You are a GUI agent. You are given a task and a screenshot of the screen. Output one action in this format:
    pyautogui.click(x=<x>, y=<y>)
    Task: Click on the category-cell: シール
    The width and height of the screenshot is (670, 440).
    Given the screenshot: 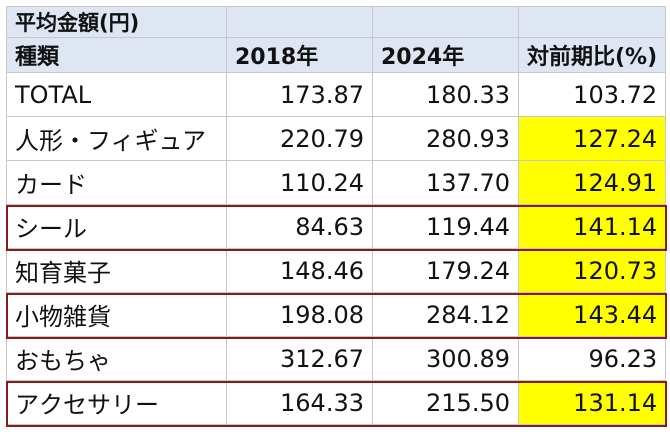 What is the action you would take?
    pyautogui.click(x=116, y=226)
    